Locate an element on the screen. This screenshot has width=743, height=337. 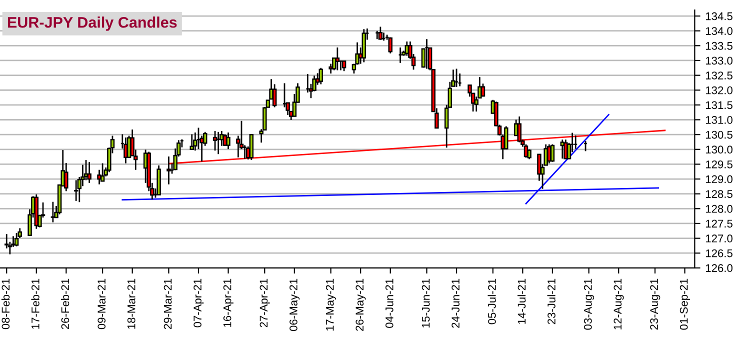
x-tick-label: 07-Apr-21 is located at coordinates (199, 303).